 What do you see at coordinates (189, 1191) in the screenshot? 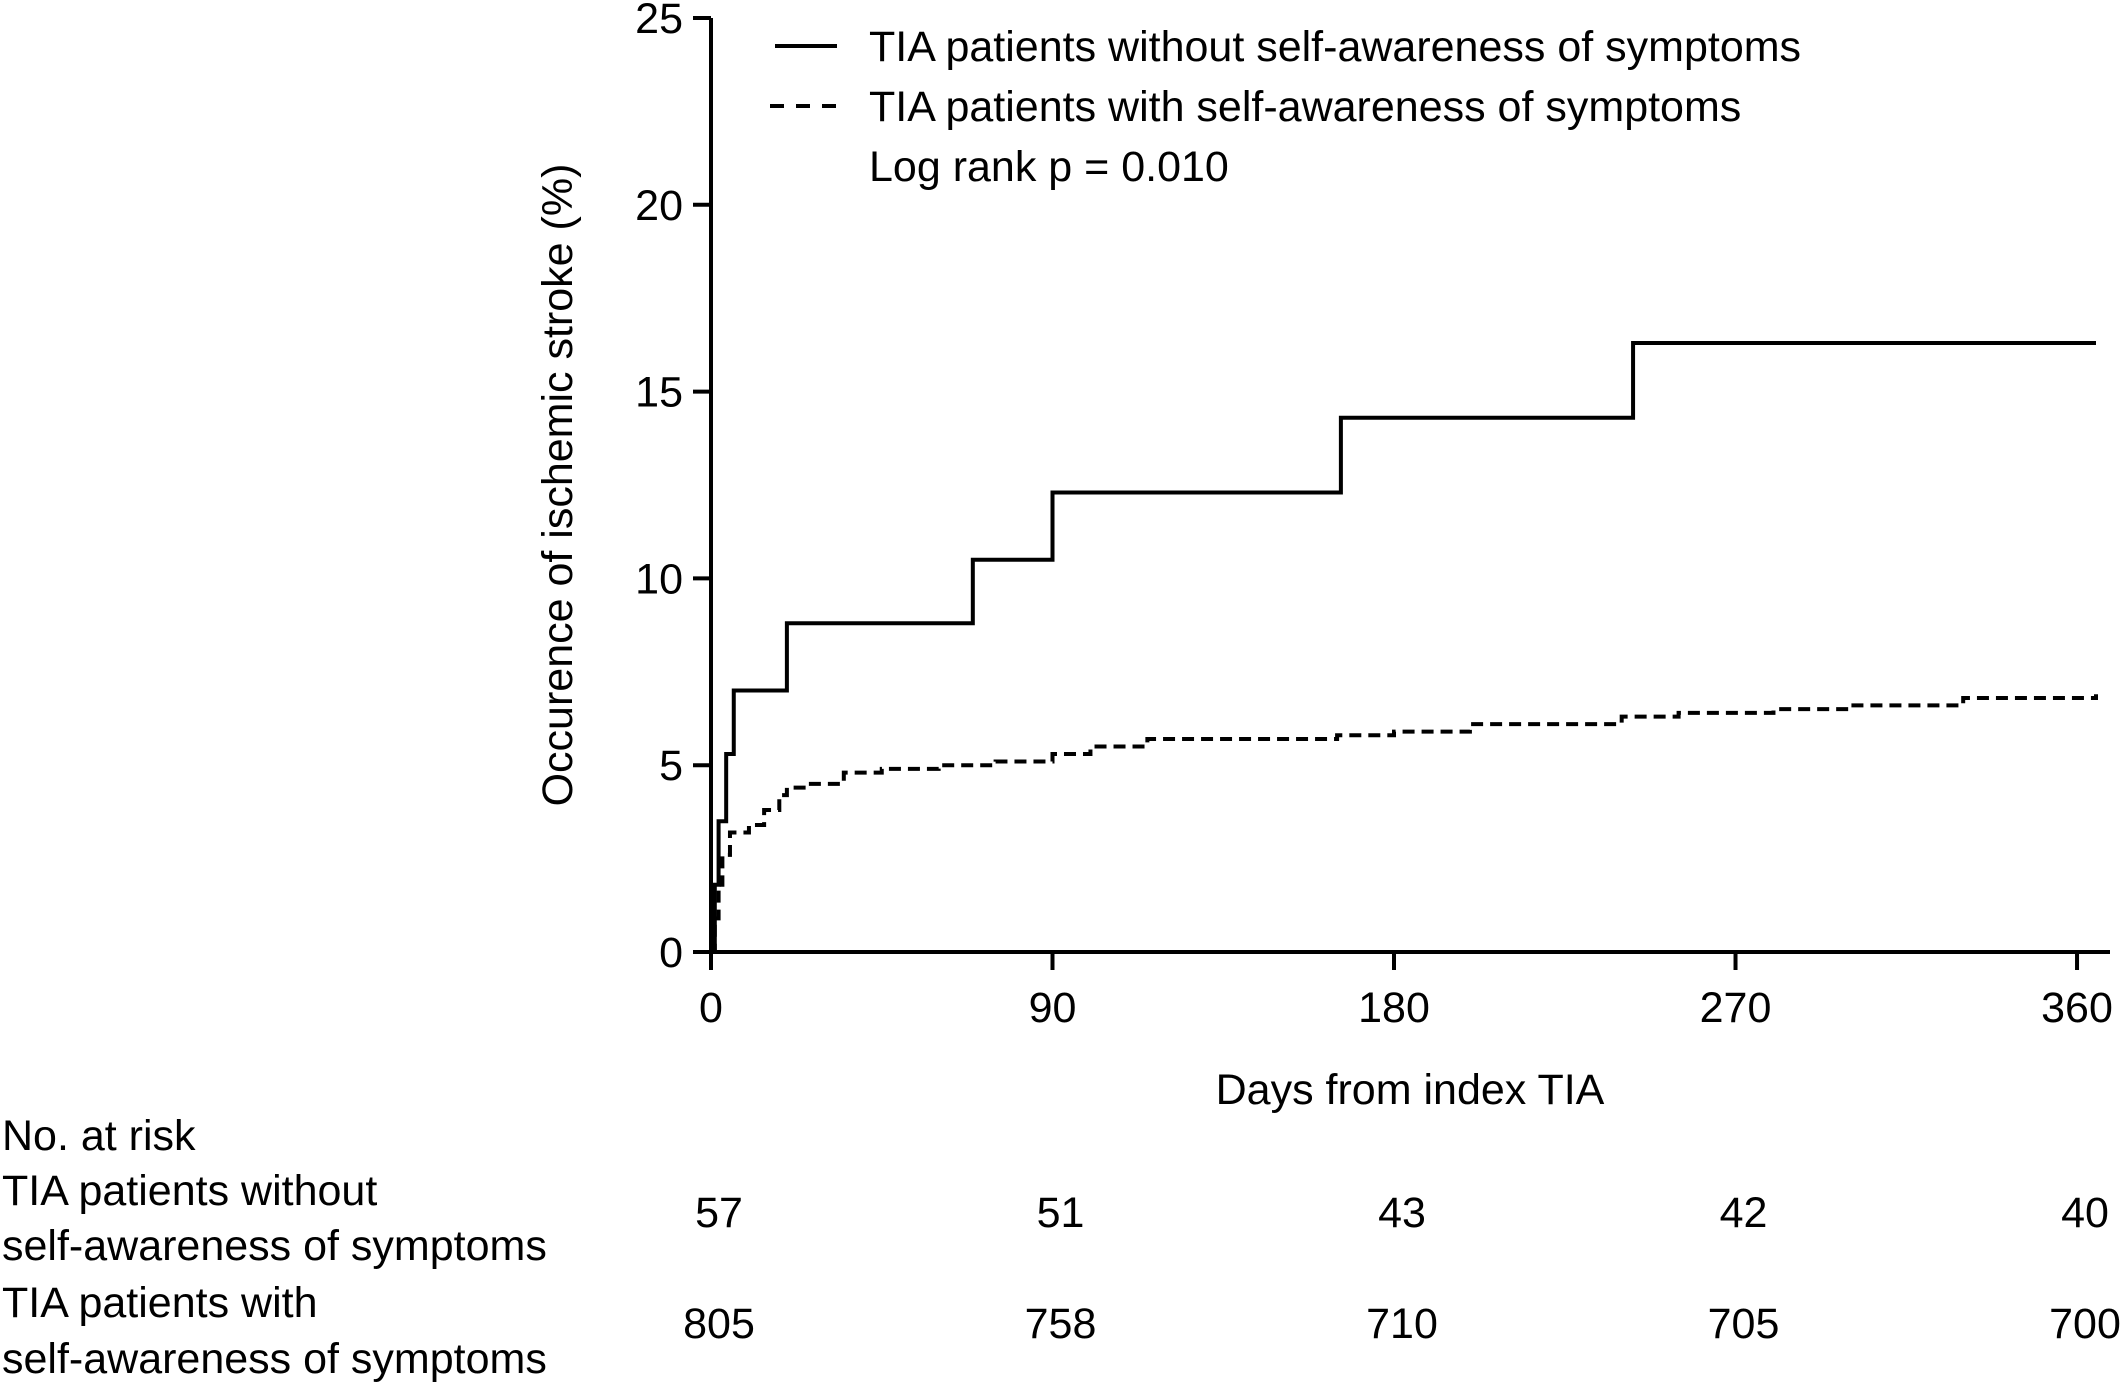
I see `risk-row-1-label-line1: TIA patients without` at bounding box center [189, 1191].